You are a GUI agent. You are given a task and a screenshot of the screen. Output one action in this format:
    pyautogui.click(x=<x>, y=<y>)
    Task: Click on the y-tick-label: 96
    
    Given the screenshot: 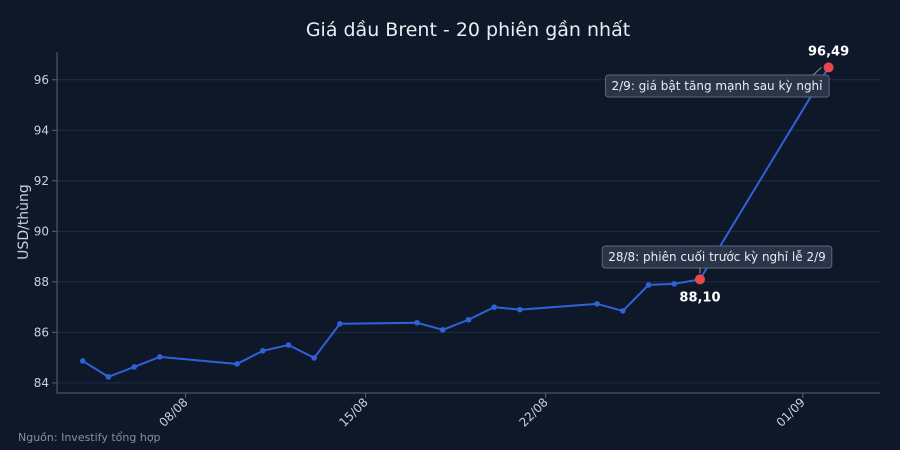 What is the action you would take?
    pyautogui.click(x=41, y=80)
    